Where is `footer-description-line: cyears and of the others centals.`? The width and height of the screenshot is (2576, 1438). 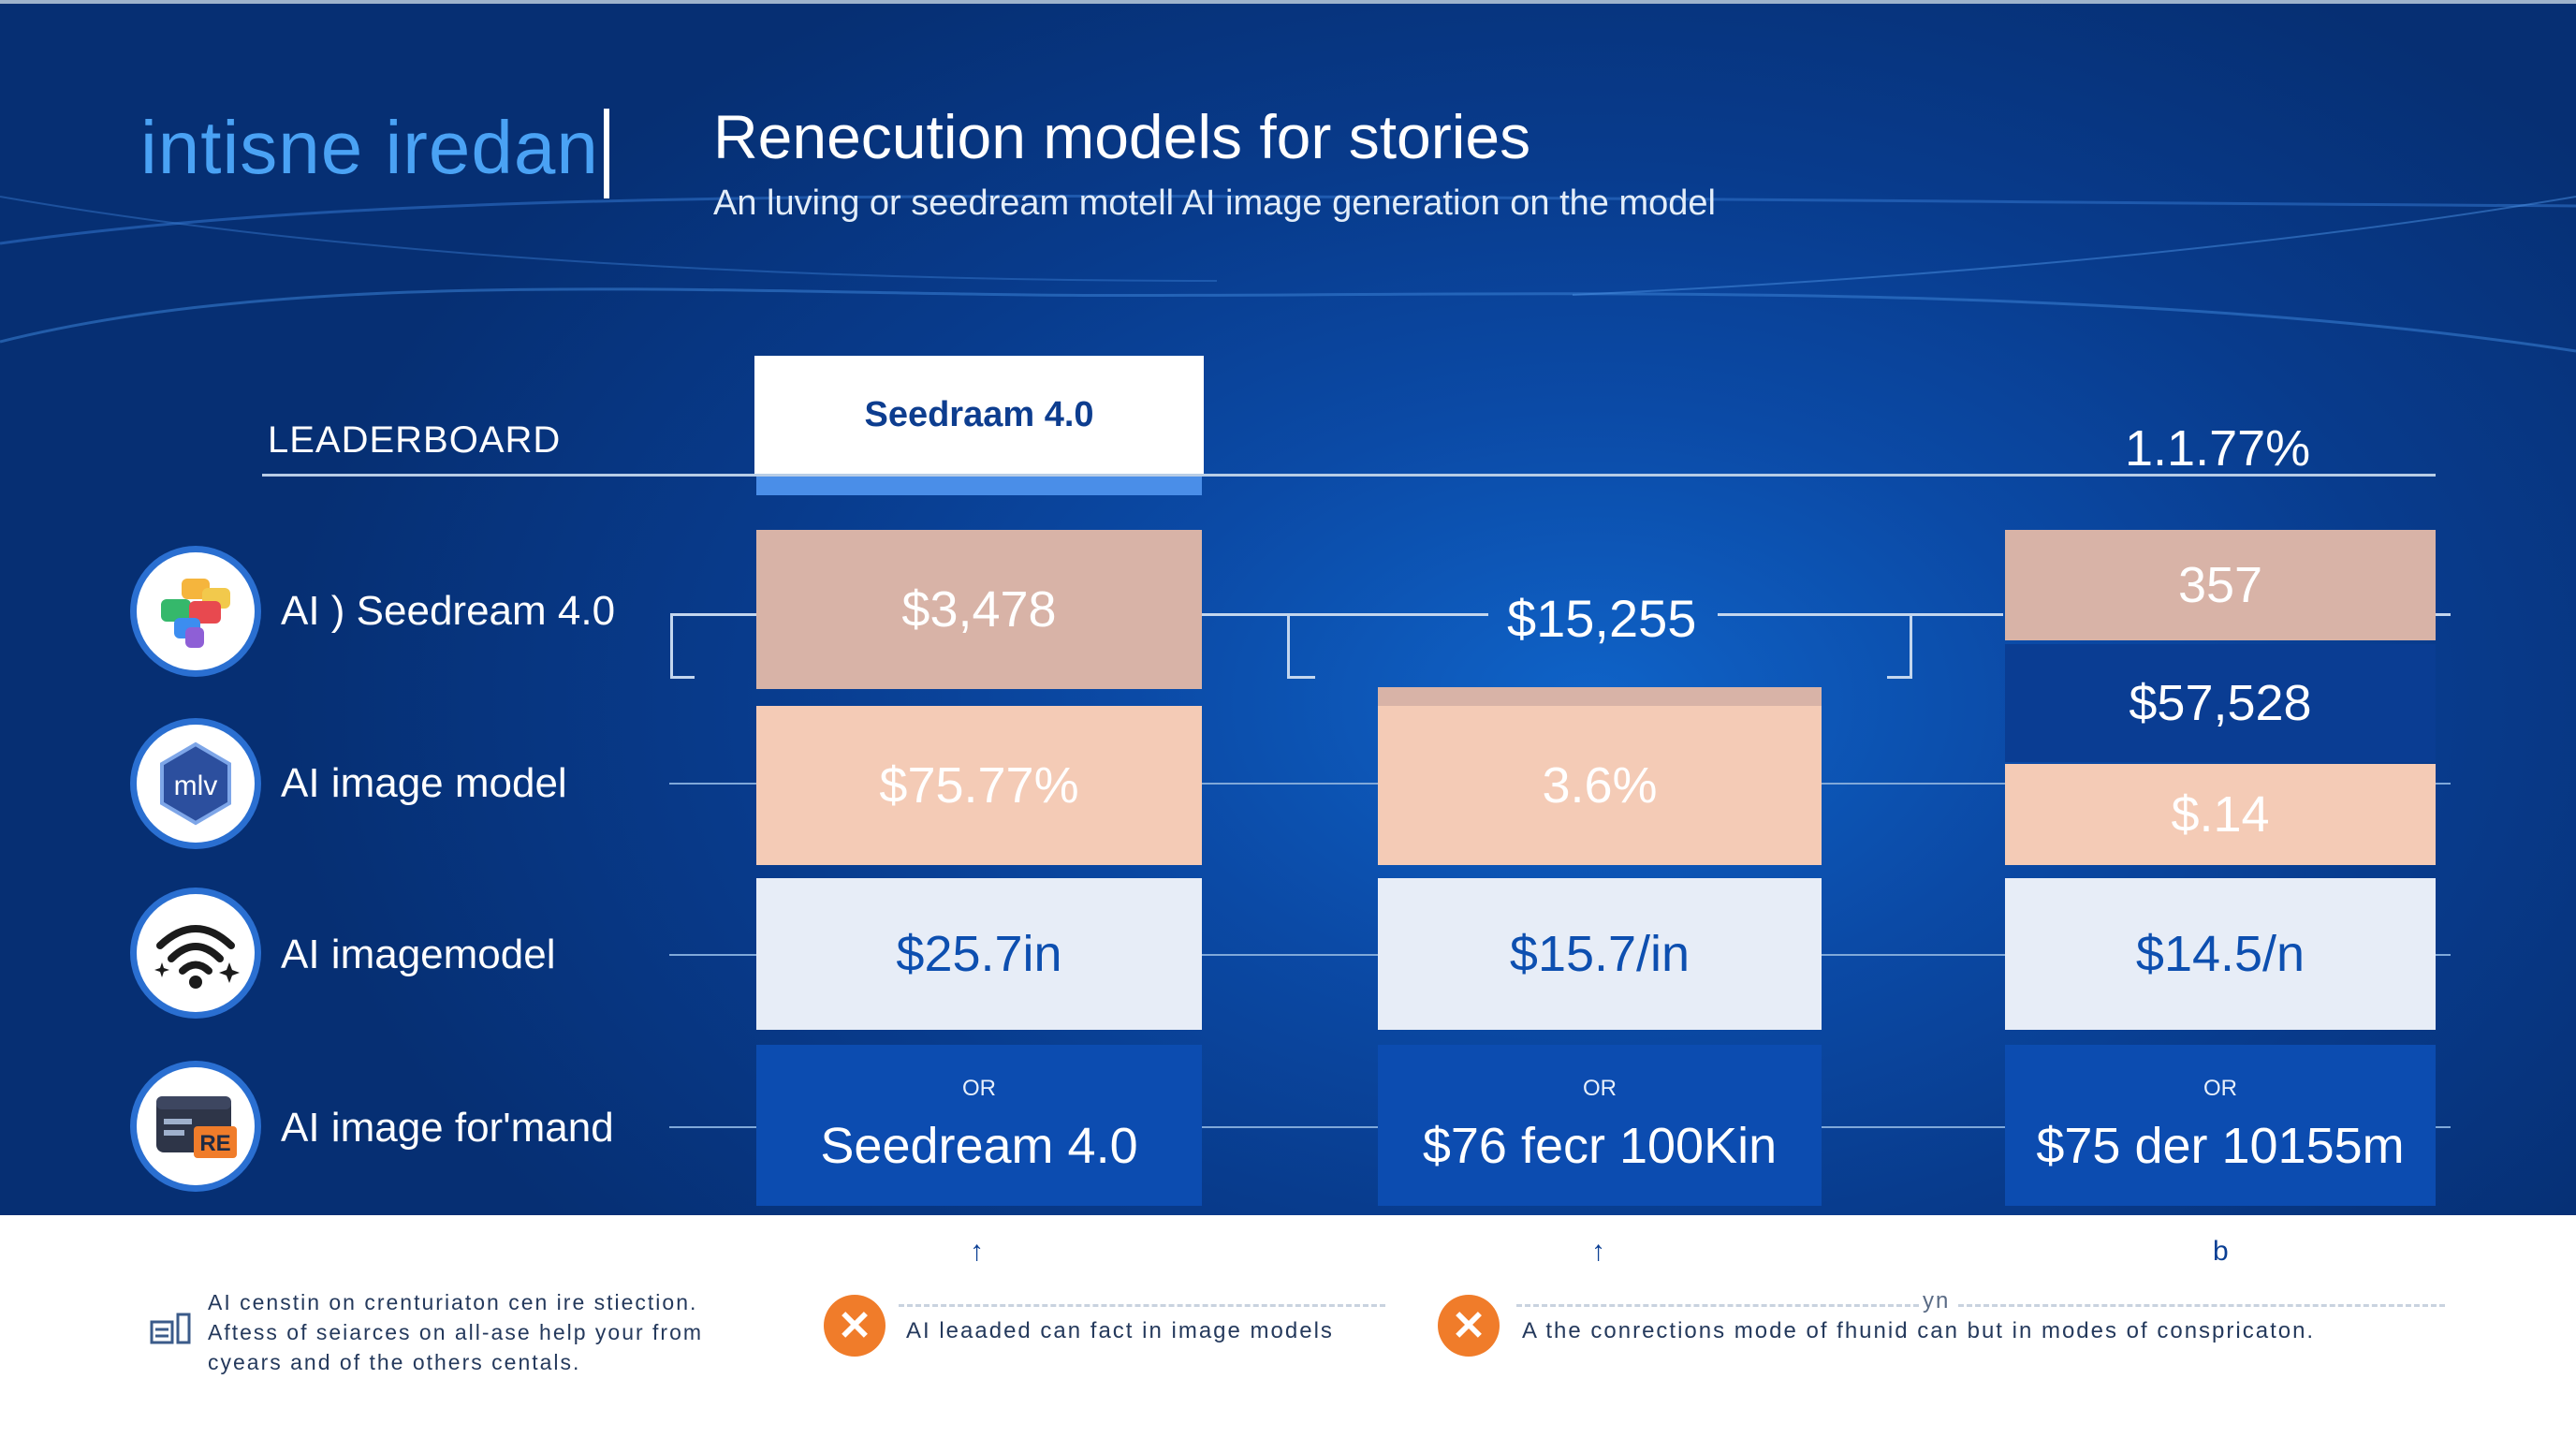
footer-description-line: cyears and of the others centals. is located at coordinates (394, 1362).